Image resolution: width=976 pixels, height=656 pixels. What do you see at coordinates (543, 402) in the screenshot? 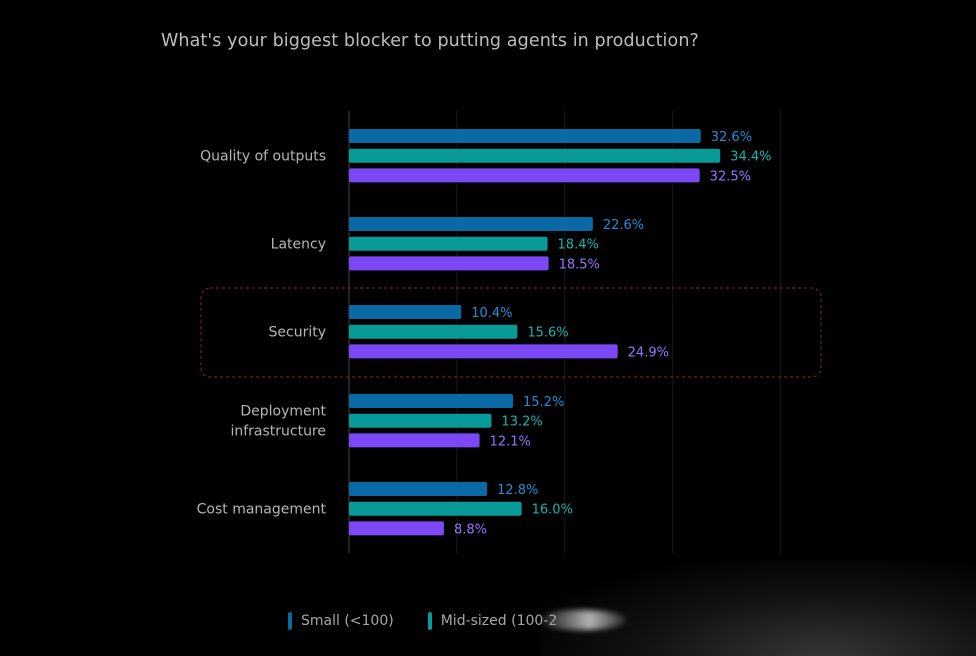
I see `data-label-deployment-infrastructure-series-0: 15.2%` at bounding box center [543, 402].